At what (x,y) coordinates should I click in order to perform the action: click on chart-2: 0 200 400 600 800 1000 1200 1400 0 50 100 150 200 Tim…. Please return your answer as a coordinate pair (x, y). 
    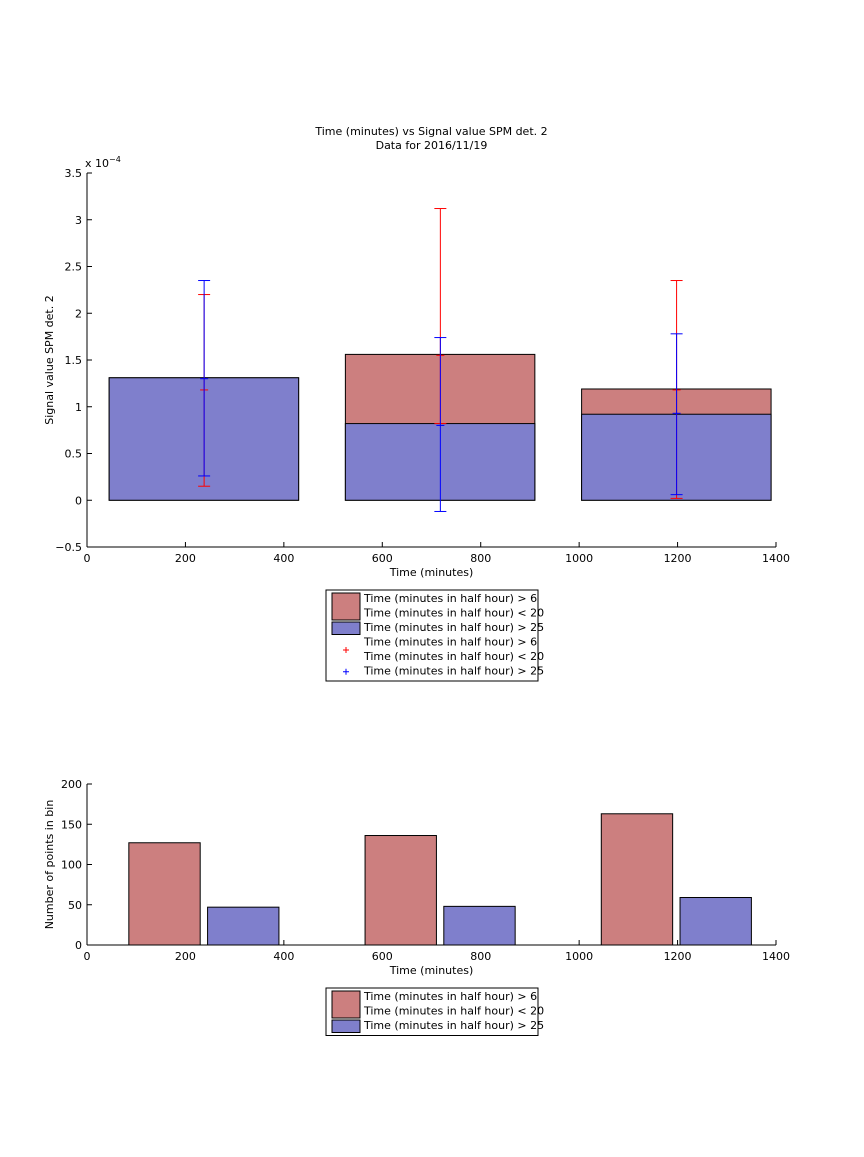
    Looking at the image, I should click on (416, 877).